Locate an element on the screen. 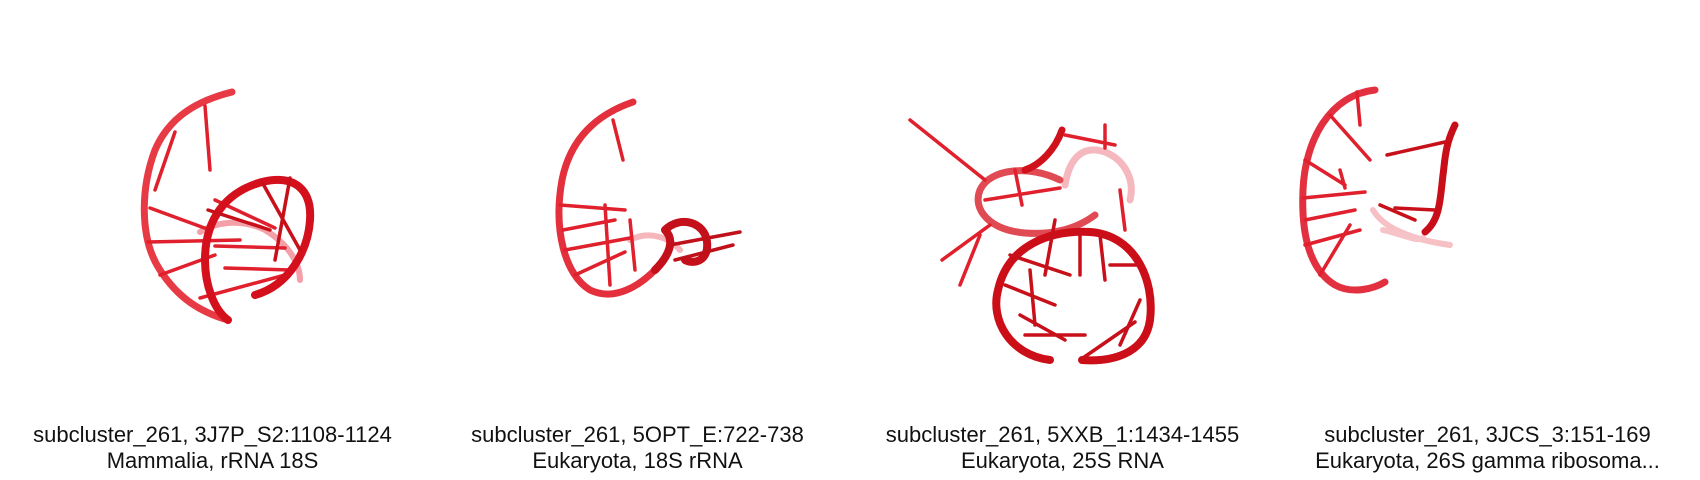 This screenshot has height=480, width=1700. structure-subtitle: Mammalia, rRNA 18S is located at coordinates (212, 460).